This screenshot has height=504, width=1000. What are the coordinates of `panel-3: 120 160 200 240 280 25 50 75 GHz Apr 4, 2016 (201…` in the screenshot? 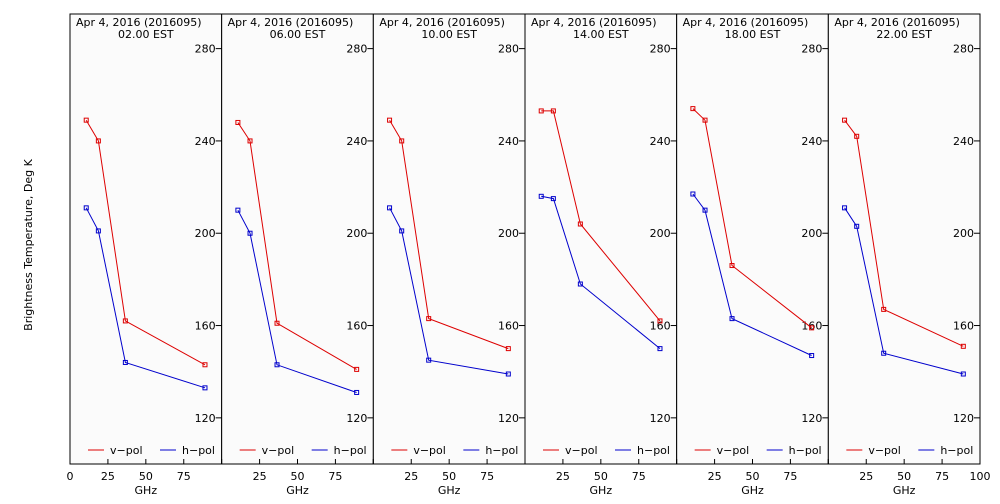 It's located at (449, 255).